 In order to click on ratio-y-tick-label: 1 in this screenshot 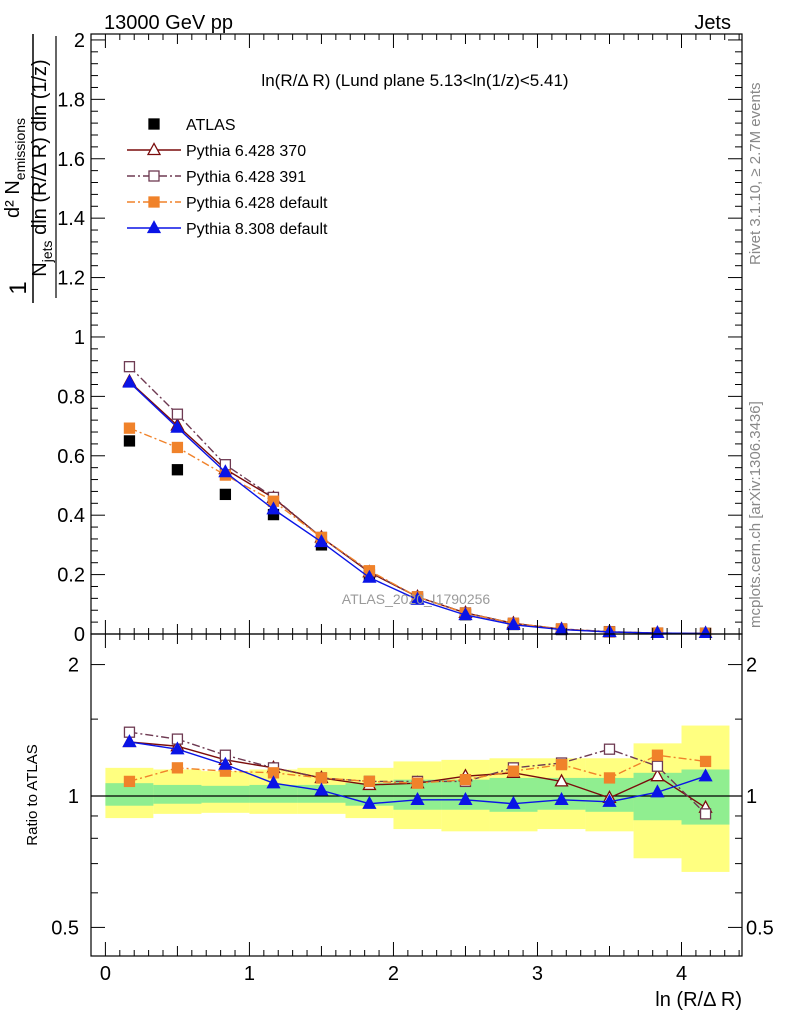, I will do `click(73, 797)`.